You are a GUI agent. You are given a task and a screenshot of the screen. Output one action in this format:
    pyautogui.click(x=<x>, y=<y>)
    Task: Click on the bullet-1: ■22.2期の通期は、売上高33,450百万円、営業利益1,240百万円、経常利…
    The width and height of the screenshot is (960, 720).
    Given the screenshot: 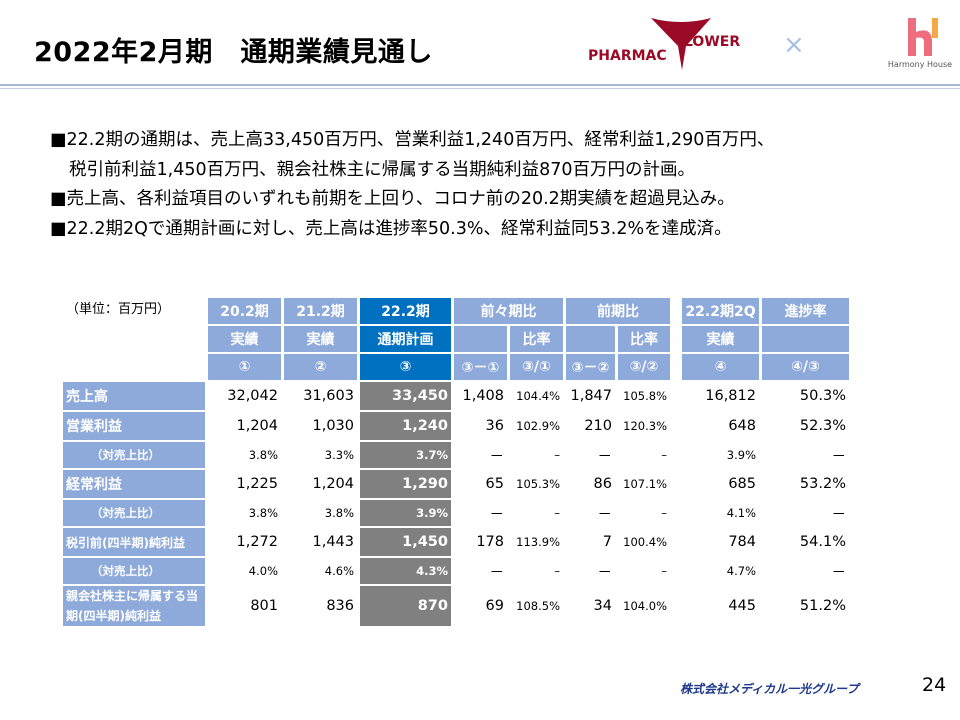 What is the action you would take?
    pyautogui.click(x=412, y=140)
    